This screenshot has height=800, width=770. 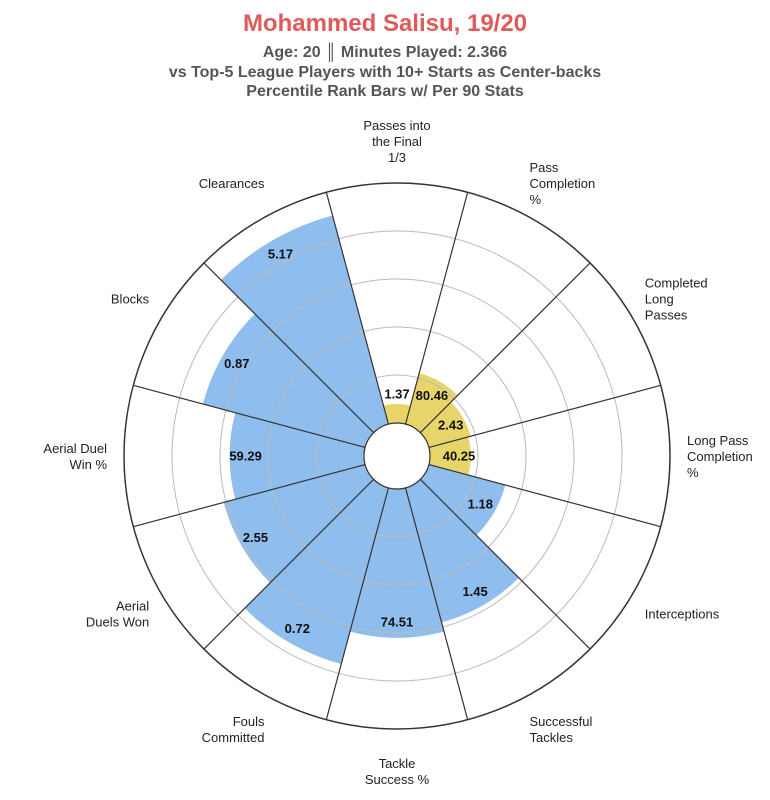 I want to click on category-label-line: Fouls, so click(x=249, y=720).